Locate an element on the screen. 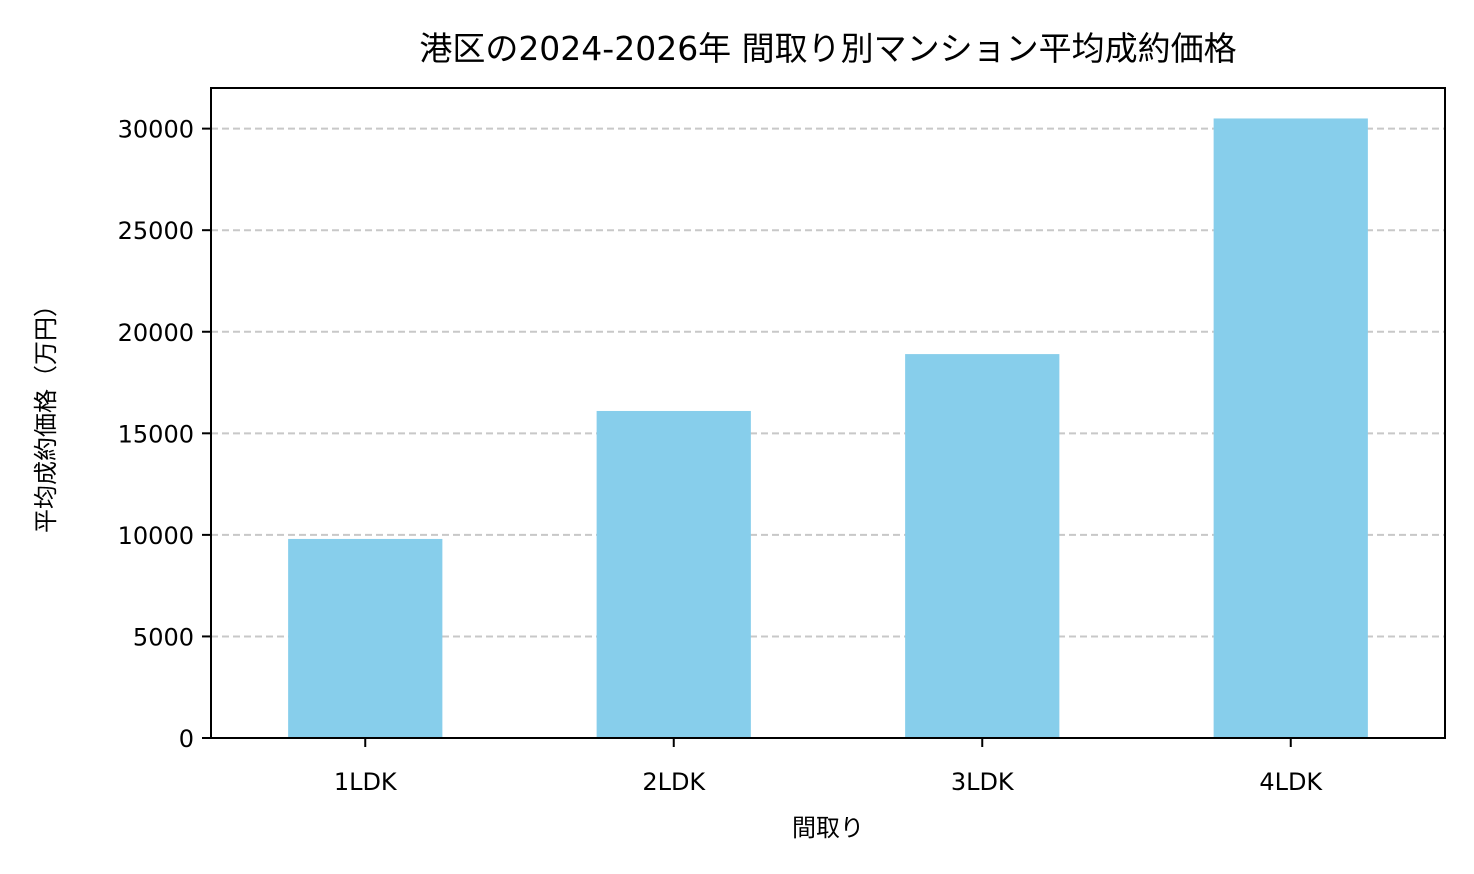  y-axis-ticks: 0 5000 10000 15000 20000 25000 30000 is located at coordinates (164, 434).